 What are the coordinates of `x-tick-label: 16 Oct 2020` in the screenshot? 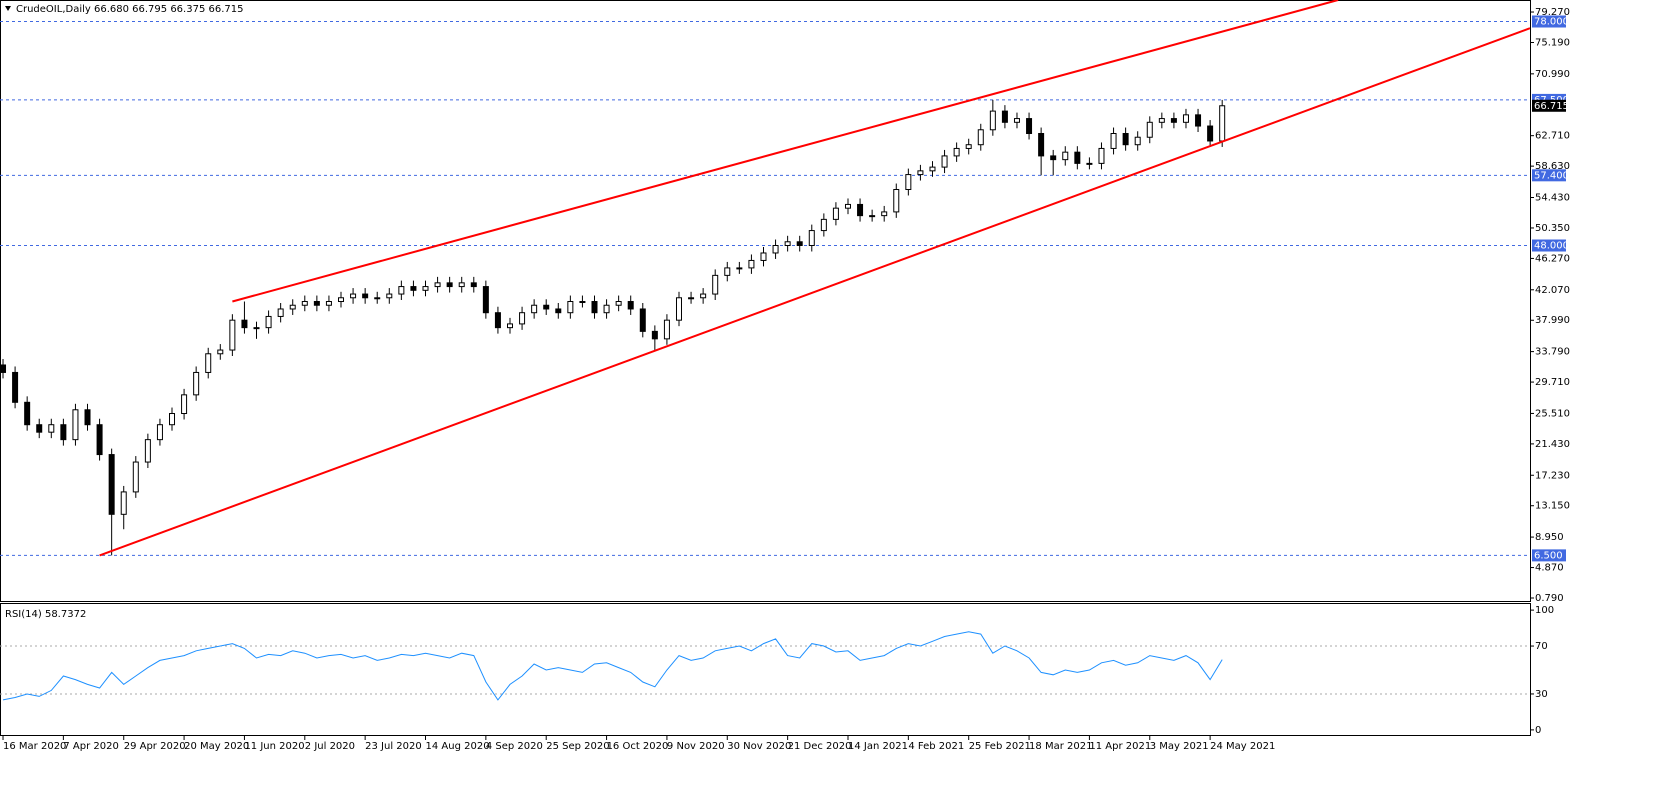 It's located at (638, 746).